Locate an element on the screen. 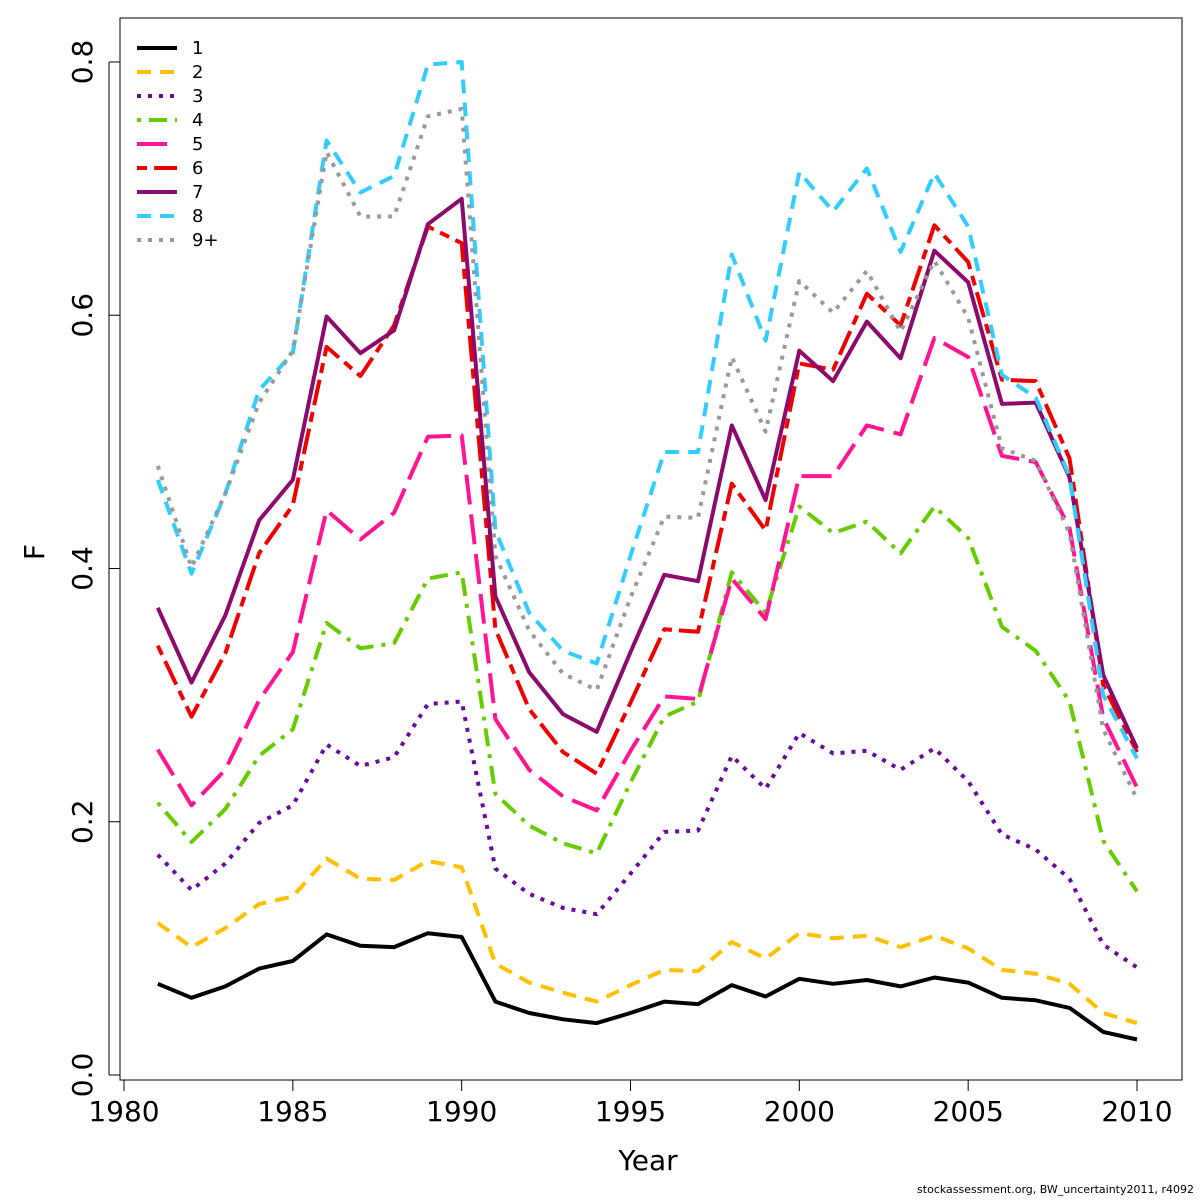 This screenshot has height=1200, width=1200. legend-label: 1 is located at coordinates (197, 48).